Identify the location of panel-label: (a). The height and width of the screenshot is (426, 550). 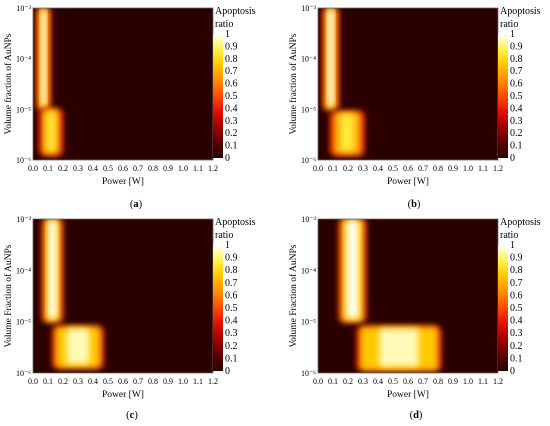
(136, 204).